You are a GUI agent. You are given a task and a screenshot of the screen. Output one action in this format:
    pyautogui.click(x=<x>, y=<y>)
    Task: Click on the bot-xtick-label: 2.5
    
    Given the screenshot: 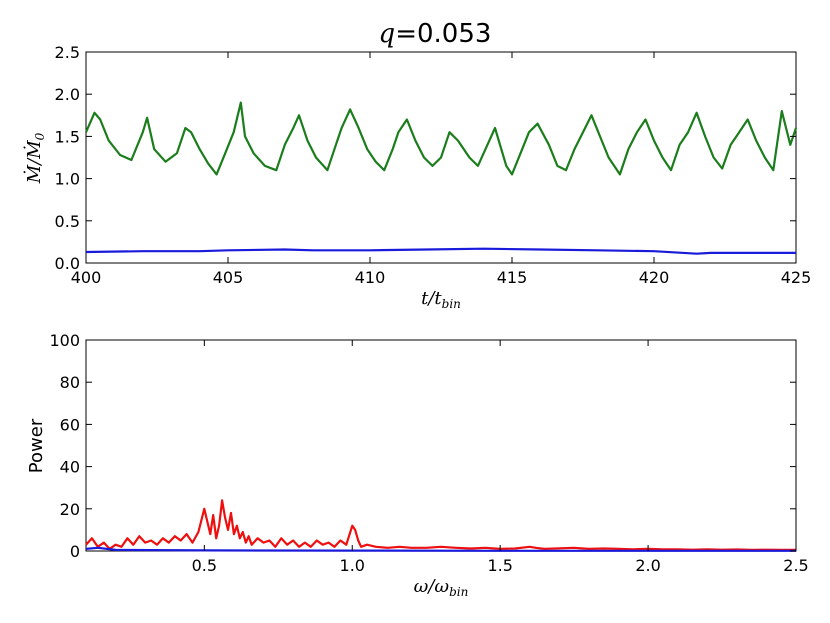 What is the action you would take?
    pyautogui.click(x=795, y=565)
    